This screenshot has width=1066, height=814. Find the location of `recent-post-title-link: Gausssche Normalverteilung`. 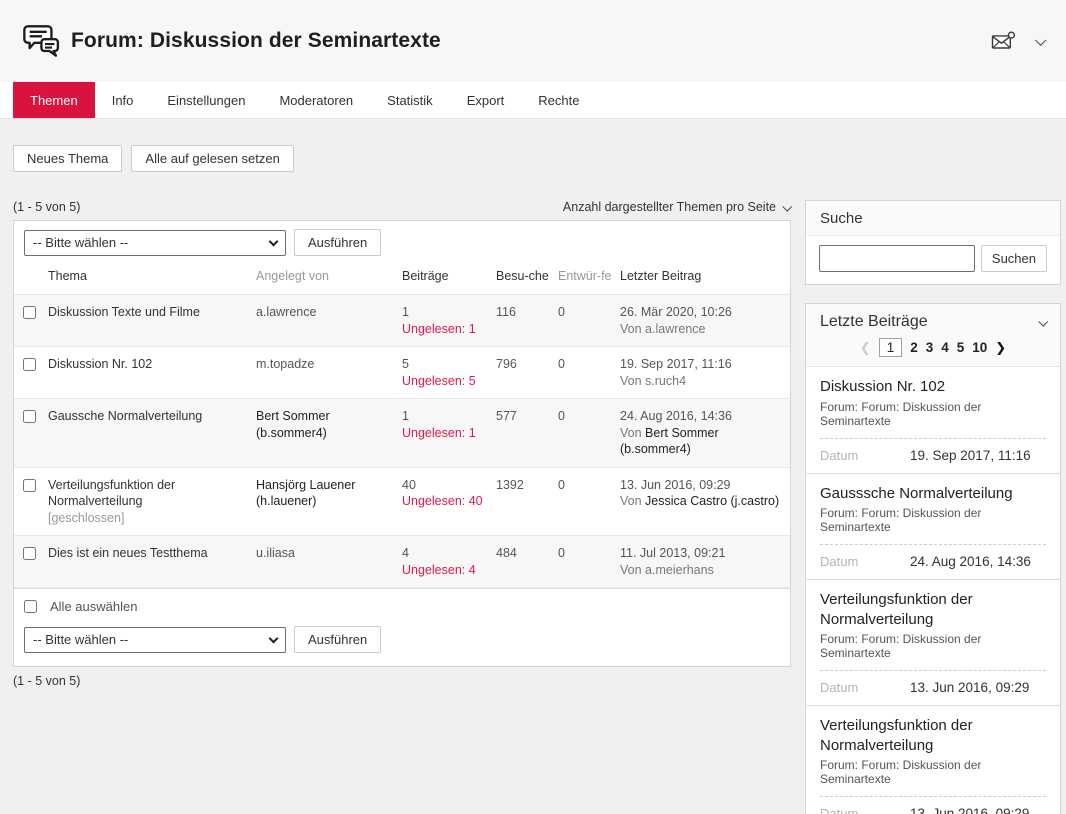

recent-post-title-link: Gausssche Normalverteilung is located at coordinates (916, 493).